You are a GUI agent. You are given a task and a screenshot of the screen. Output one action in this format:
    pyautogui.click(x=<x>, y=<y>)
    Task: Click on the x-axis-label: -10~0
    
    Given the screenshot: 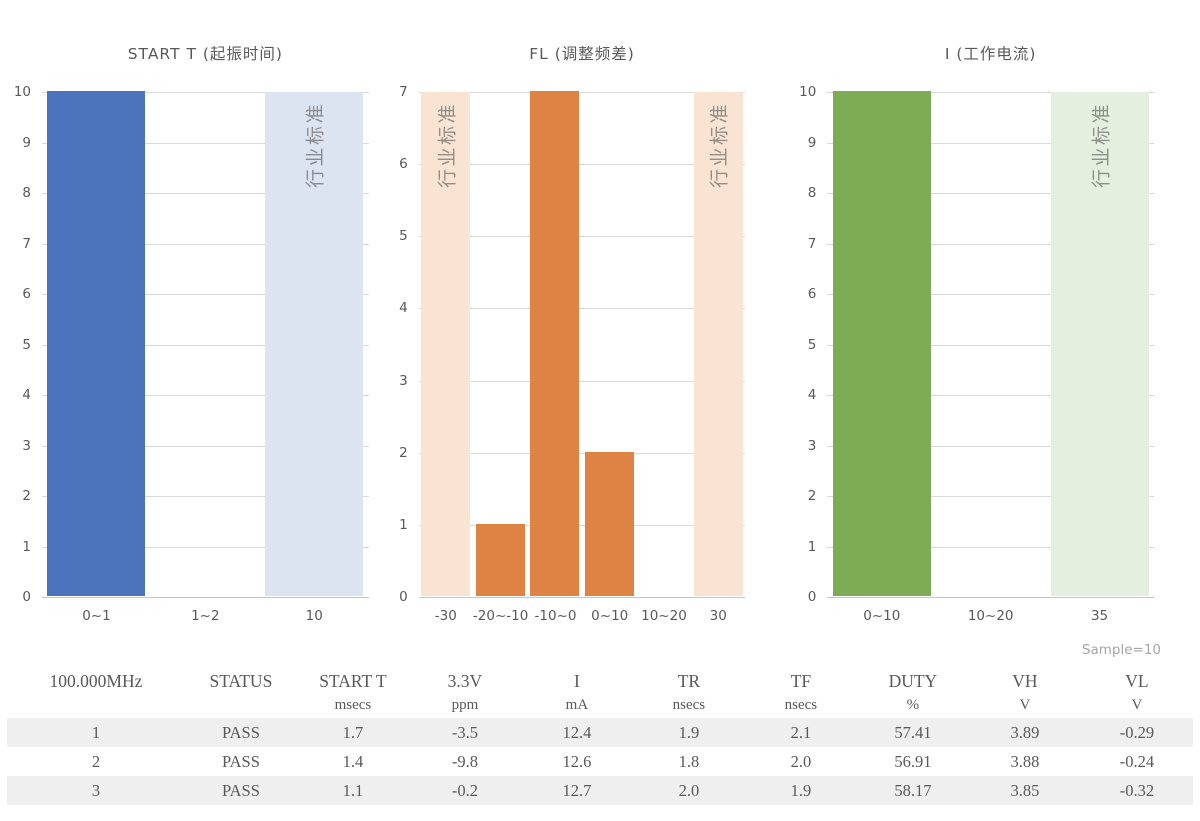 What is the action you would take?
    pyautogui.click(x=555, y=616)
    